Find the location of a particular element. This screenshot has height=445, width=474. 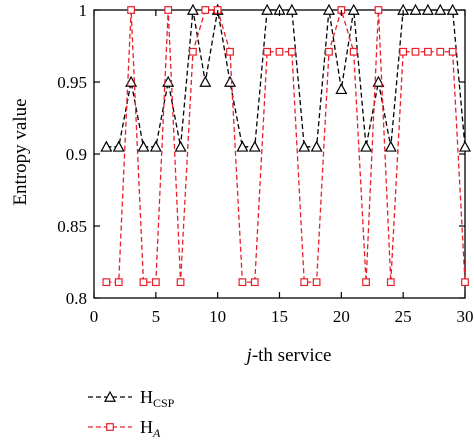

x-tick-label: 25 is located at coordinates (403, 316).